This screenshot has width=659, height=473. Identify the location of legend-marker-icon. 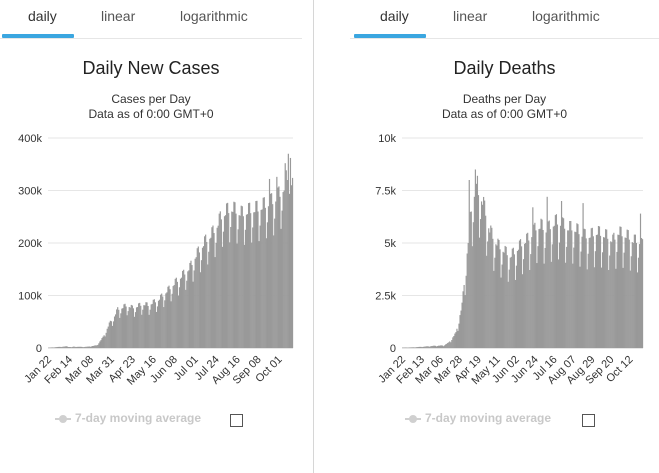
(413, 419).